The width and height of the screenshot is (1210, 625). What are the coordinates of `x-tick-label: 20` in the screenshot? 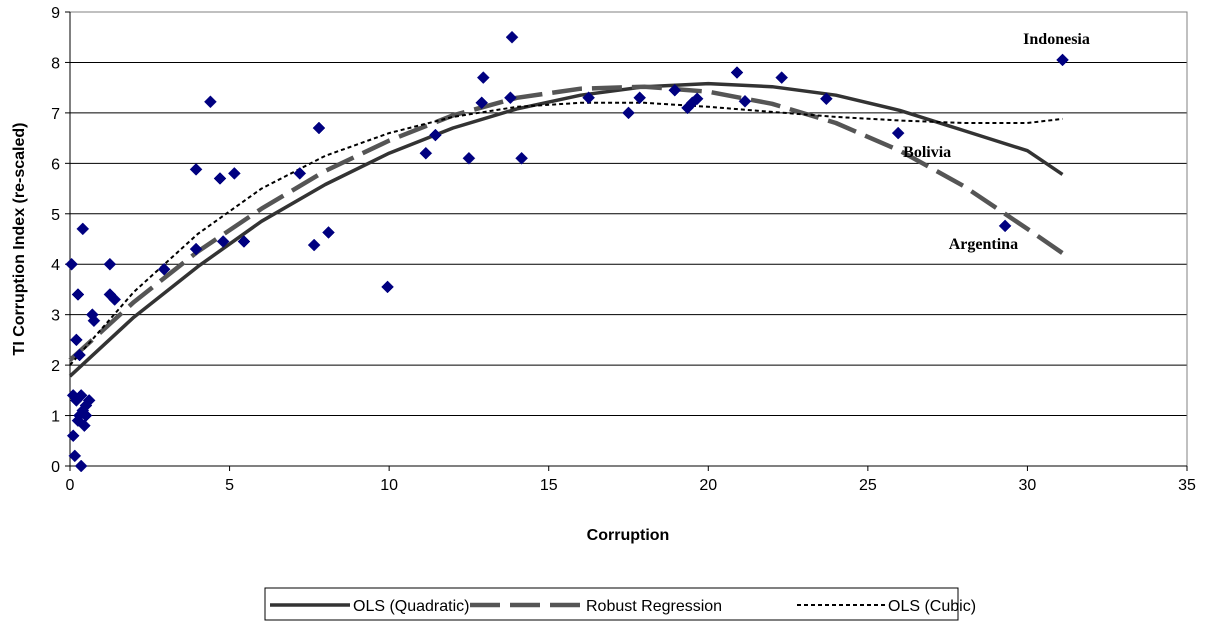 It's located at (708, 485).